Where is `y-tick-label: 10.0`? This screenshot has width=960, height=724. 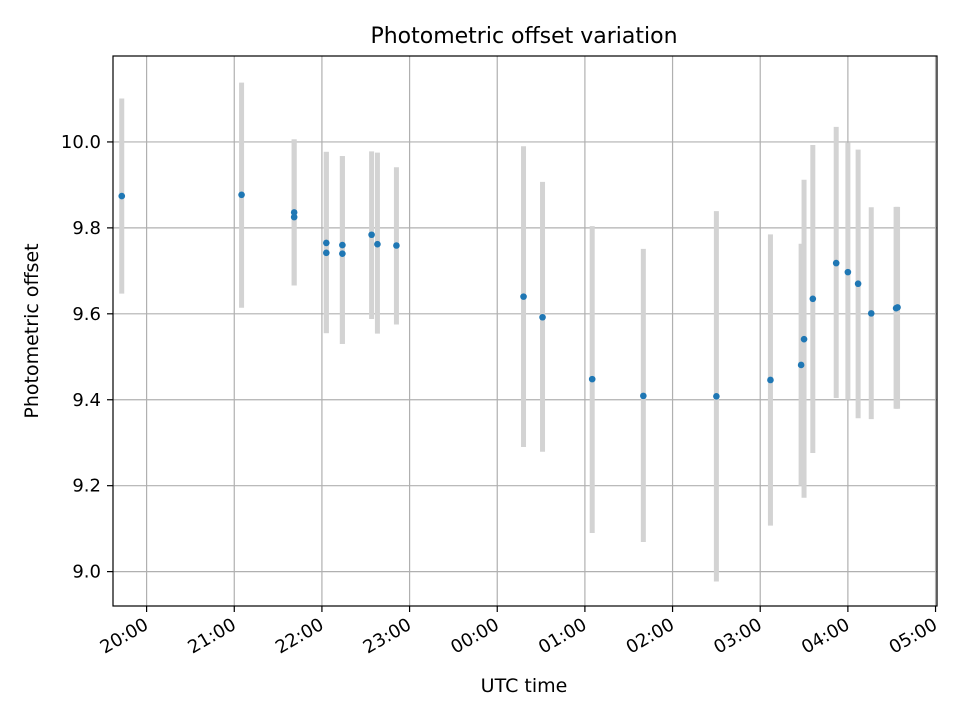
y-tick-label: 10.0 is located at coordinates (81, 142).